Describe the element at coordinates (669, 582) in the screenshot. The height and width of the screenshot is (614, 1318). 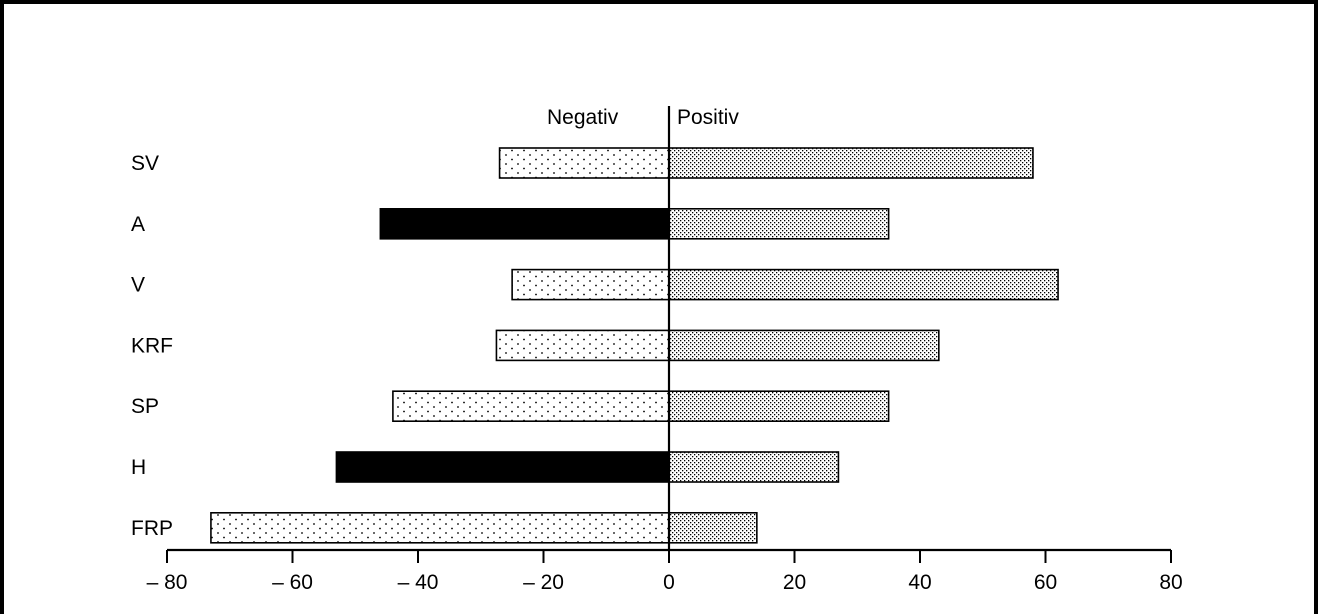
I see `x-tick-label: 0` at that location.